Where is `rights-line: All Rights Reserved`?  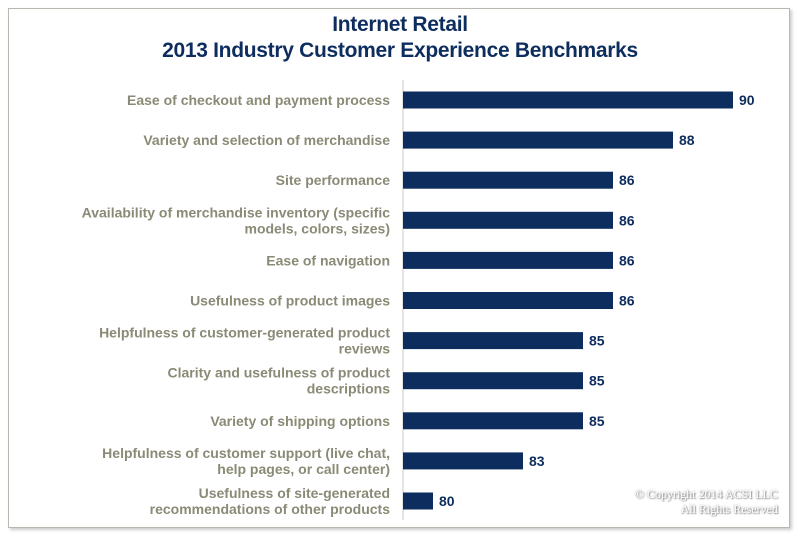
rights-line: All Rights Reserved is located at coordinates (729, 509).